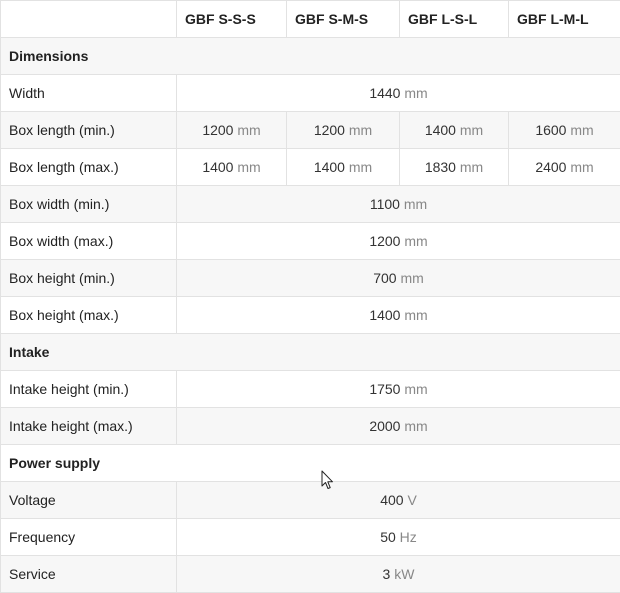 This screenshot has height=593, width=620. I want to click on table-row-service: Service 3 kW, so click(310, 574).